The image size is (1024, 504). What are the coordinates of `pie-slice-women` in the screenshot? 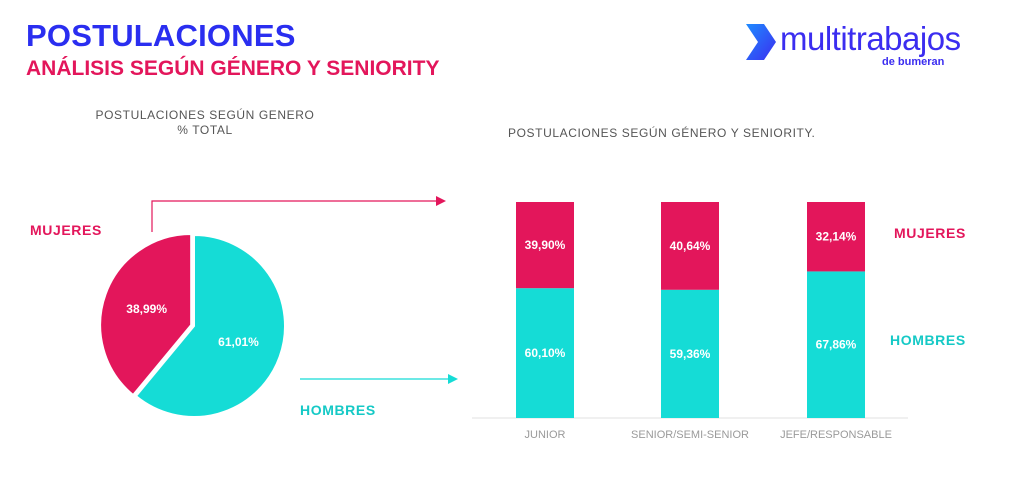 It's located at (146, 314).